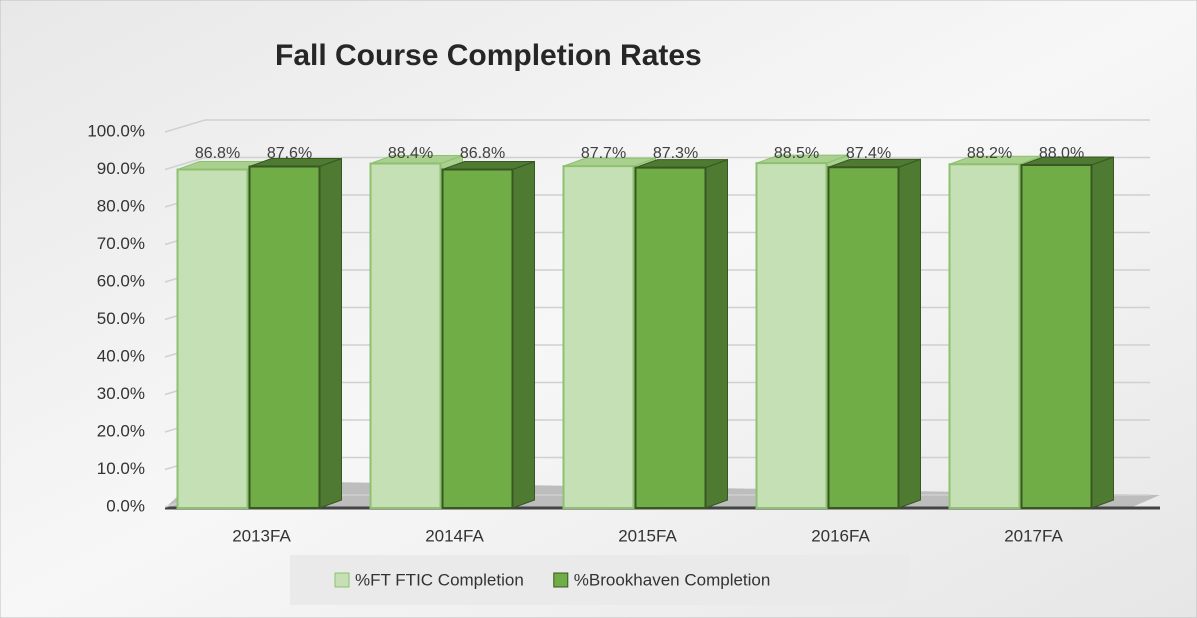  I want to click on x-tick-label: 2014FA, so click(454, 535).